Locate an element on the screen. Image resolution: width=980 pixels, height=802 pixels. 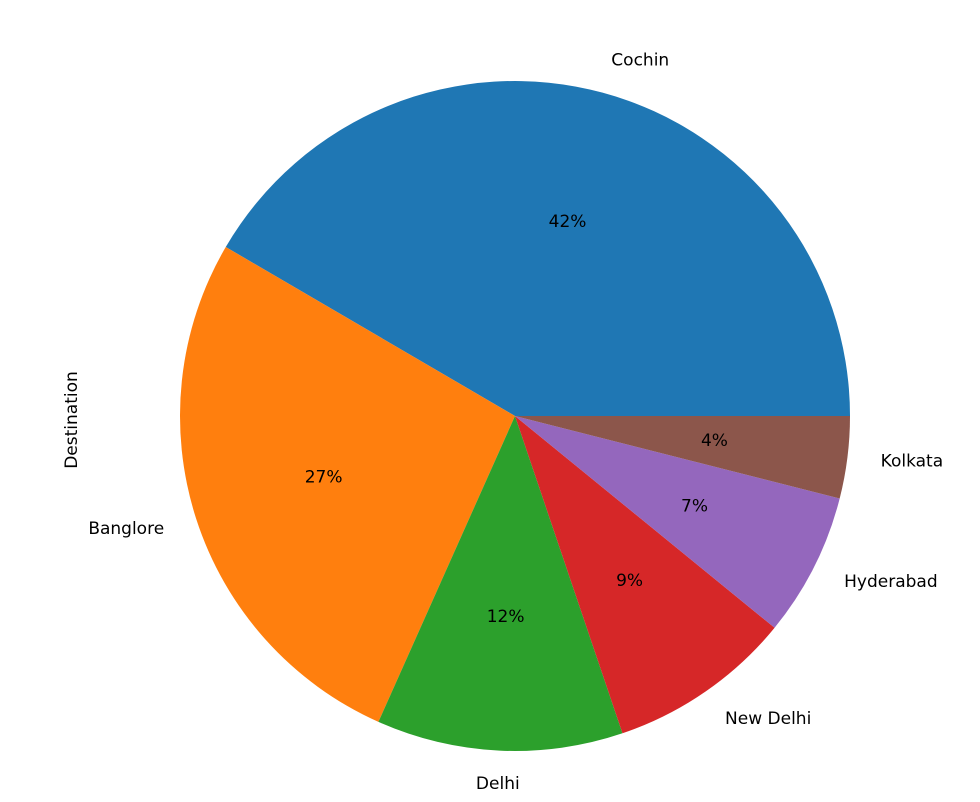
y-axis-label: Destination is located at coordinates (72, 420).